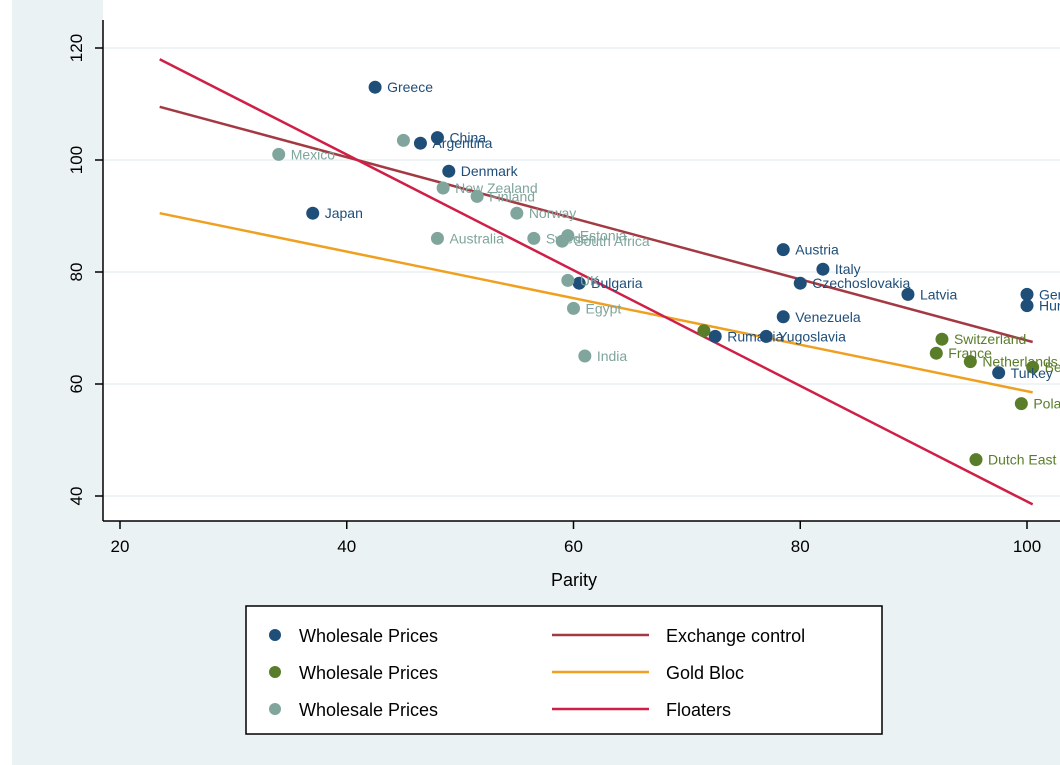 The image size is (1060, 765). I want to click on y-tick-label-2: 80, so click(76, 272).